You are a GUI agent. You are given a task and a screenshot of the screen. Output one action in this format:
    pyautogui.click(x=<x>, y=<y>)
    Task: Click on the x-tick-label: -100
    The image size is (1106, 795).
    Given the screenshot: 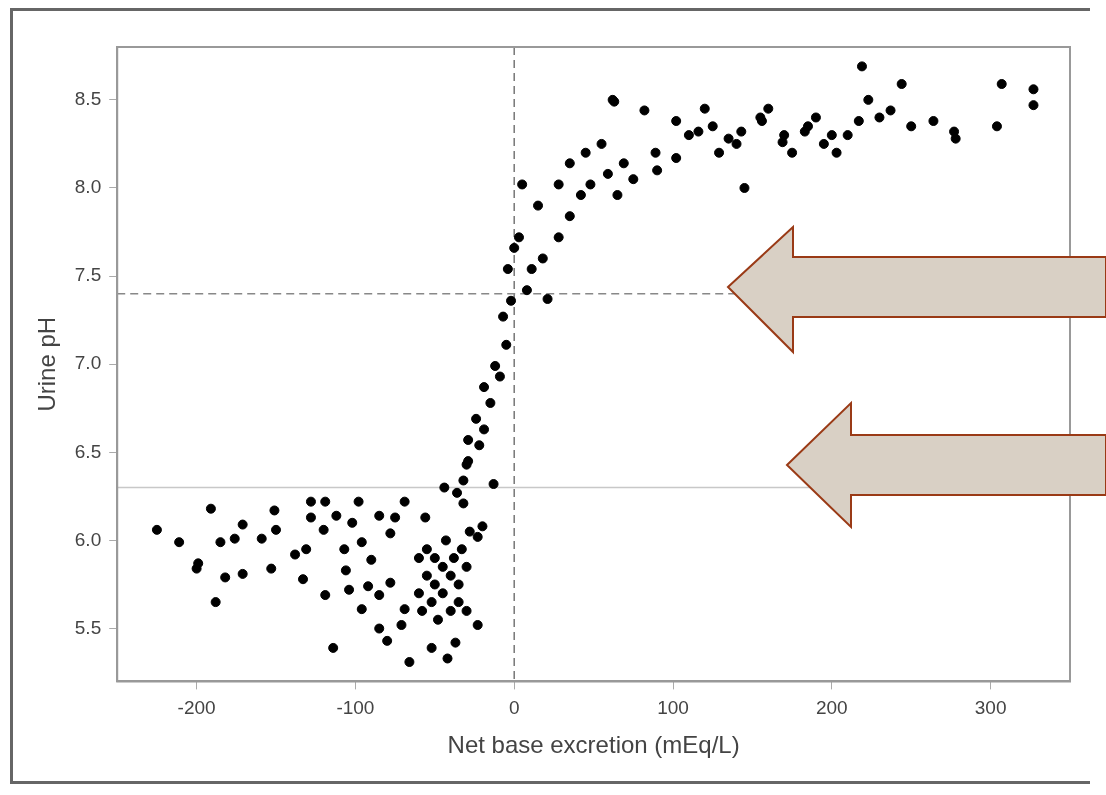 What is the action you would take?
    pyautogui.click(x=355, y=708)
    